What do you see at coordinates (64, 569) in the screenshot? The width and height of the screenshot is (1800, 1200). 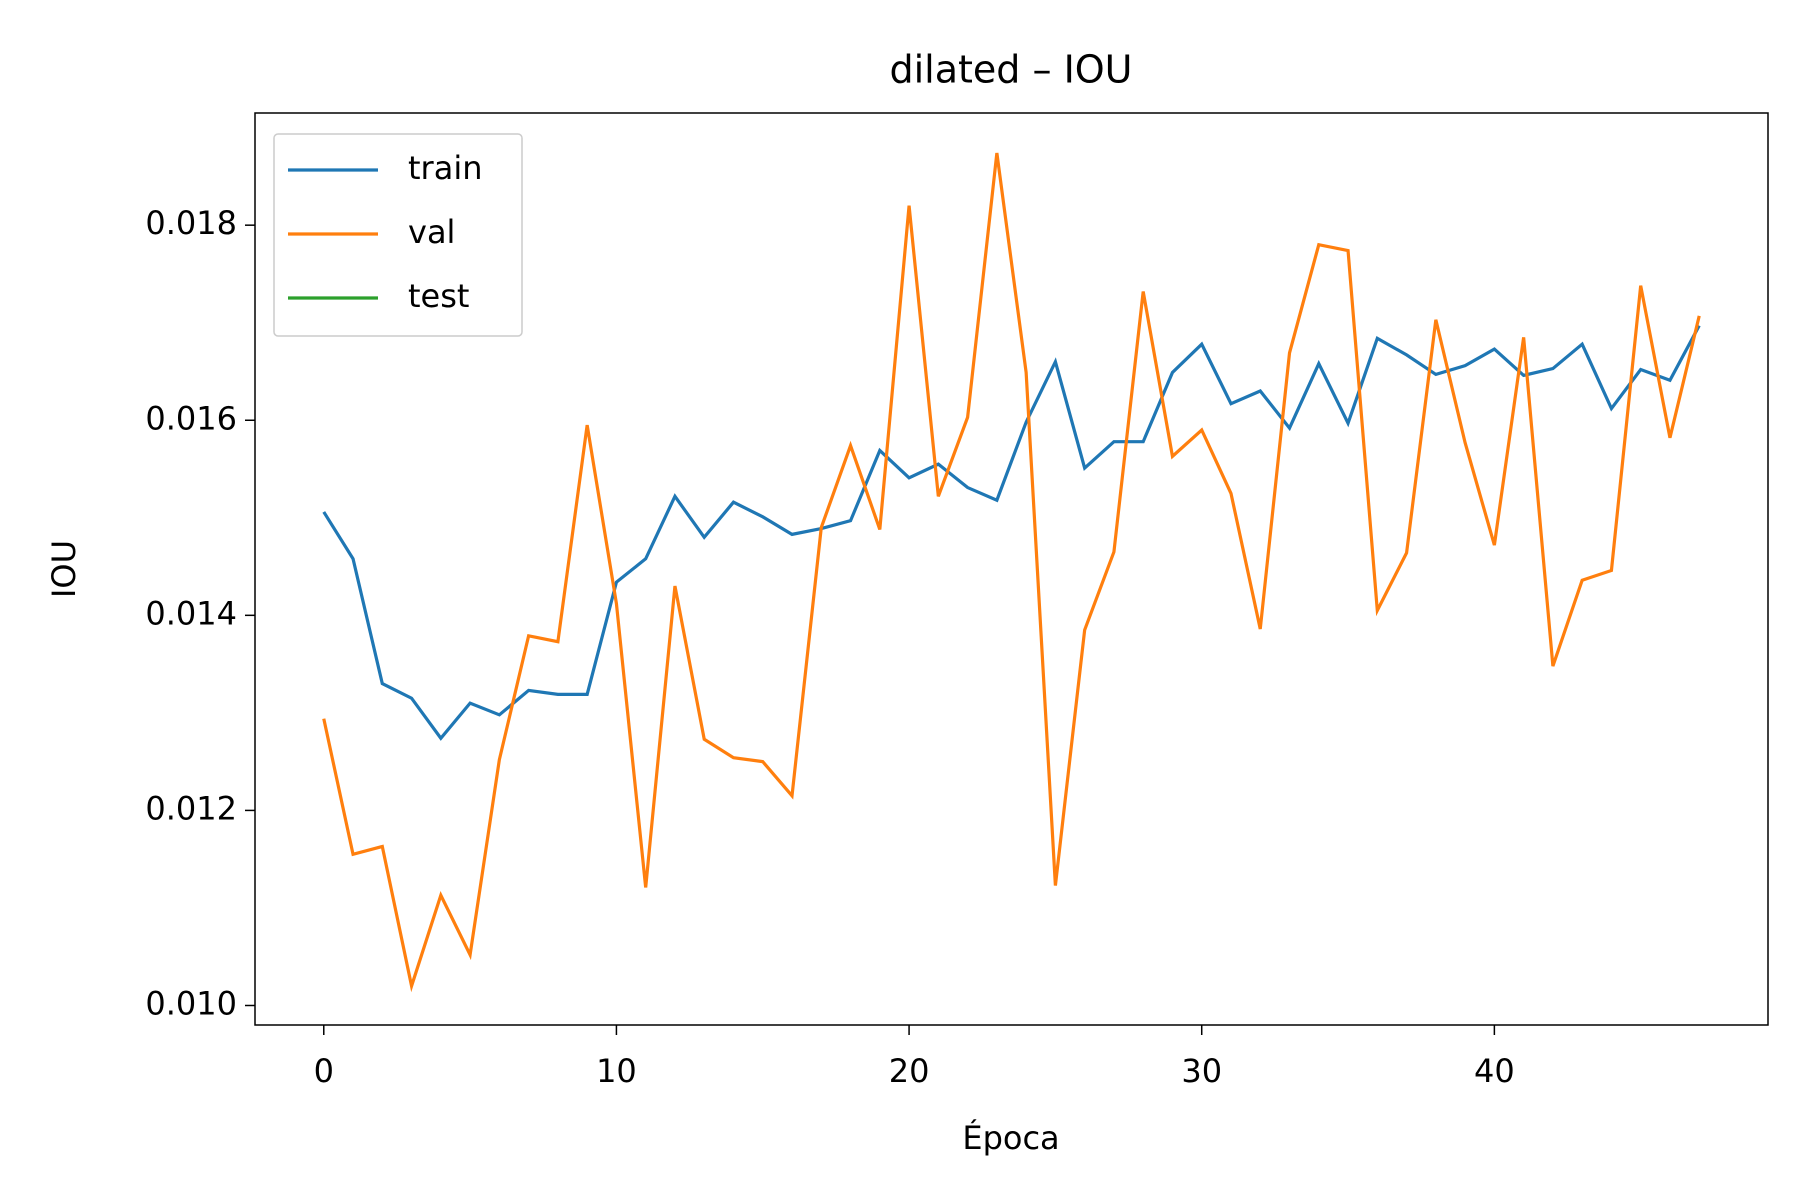 I see `y-axis-label: IOU` at bounding box center [64, 569].